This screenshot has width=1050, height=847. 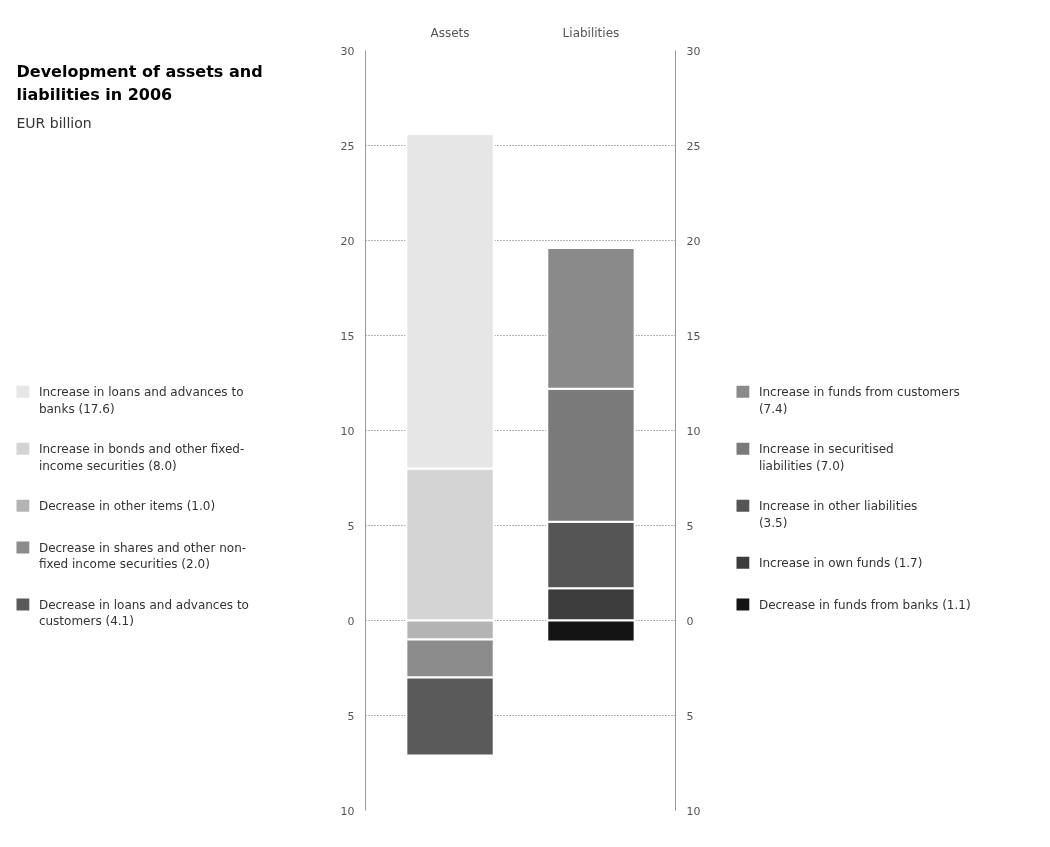 What do you see at coordinates (591, 32) in the screenshot?
I see `x-tick-label: Liabilities` at bounding box center [591, 32].